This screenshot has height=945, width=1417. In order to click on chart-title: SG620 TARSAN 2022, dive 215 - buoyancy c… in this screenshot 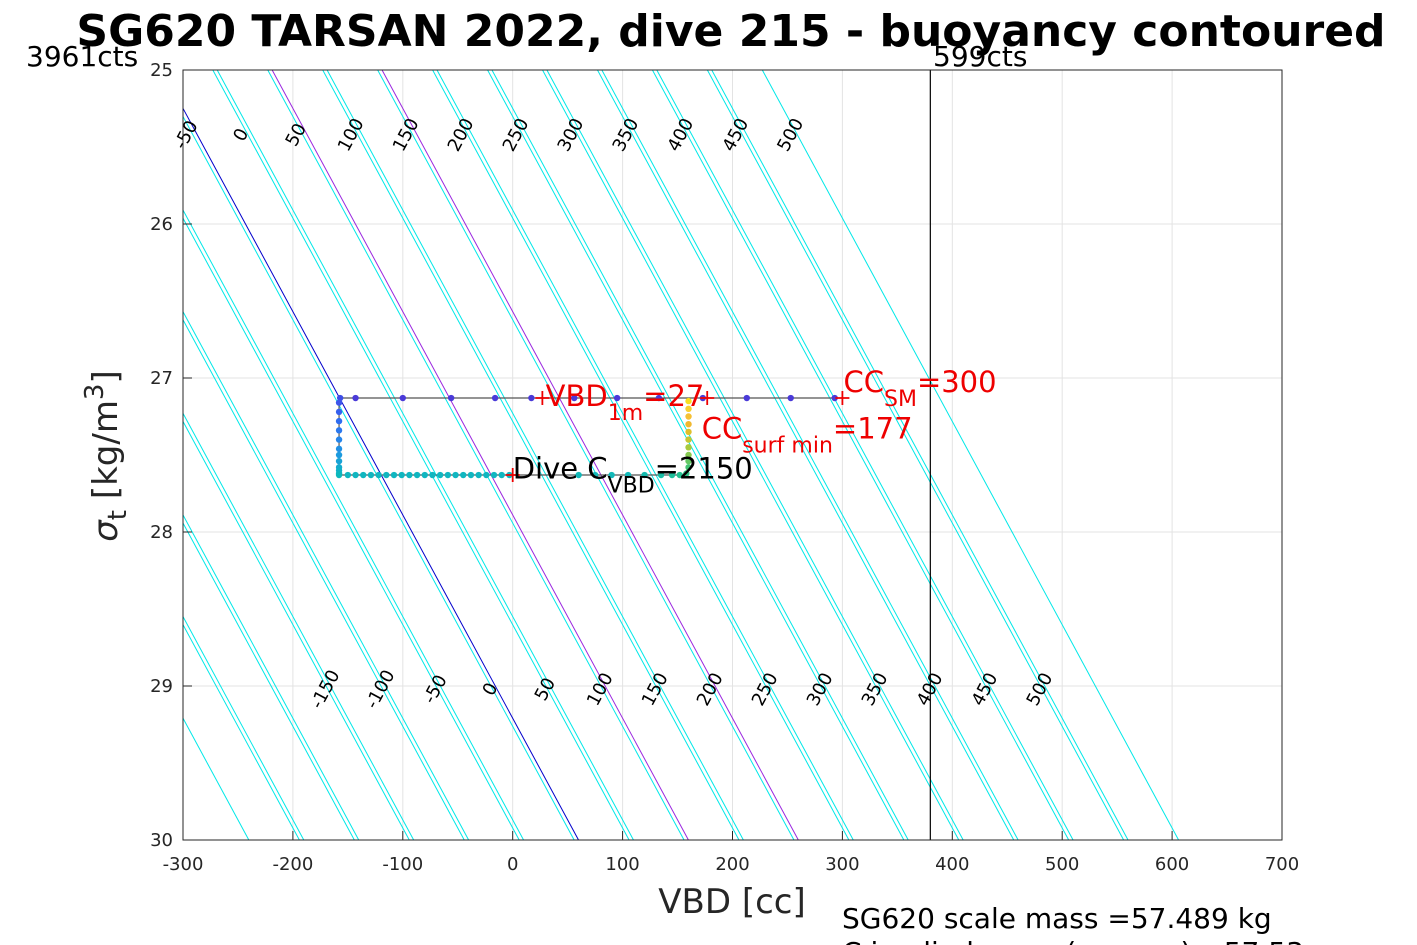, I will do `click(730, 31)`.